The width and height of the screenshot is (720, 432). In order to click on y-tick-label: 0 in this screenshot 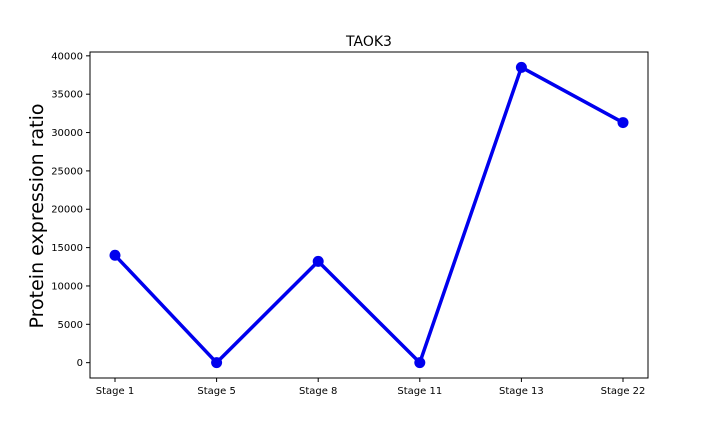, I will do `click(80, 363)`.